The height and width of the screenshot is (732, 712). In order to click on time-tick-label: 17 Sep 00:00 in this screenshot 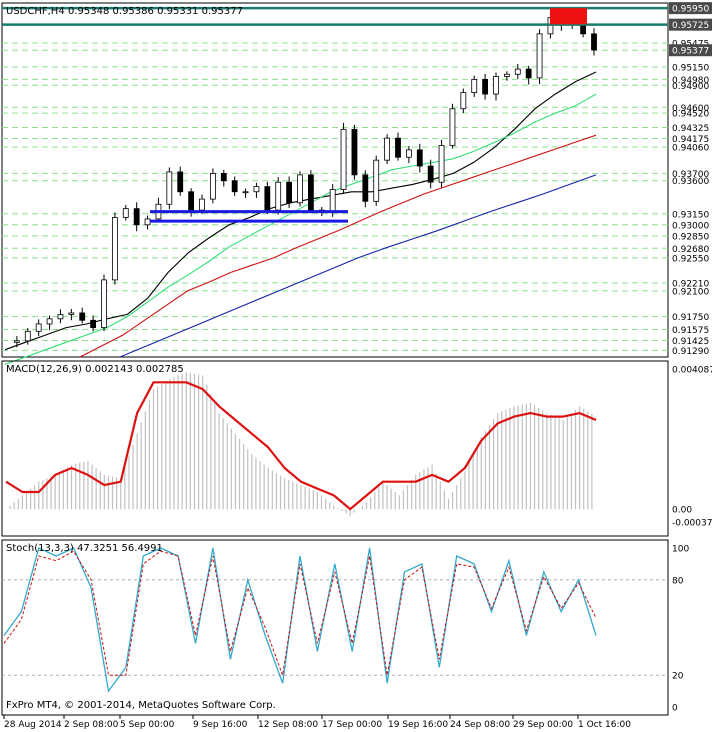, I will do `click(352, 725)`.